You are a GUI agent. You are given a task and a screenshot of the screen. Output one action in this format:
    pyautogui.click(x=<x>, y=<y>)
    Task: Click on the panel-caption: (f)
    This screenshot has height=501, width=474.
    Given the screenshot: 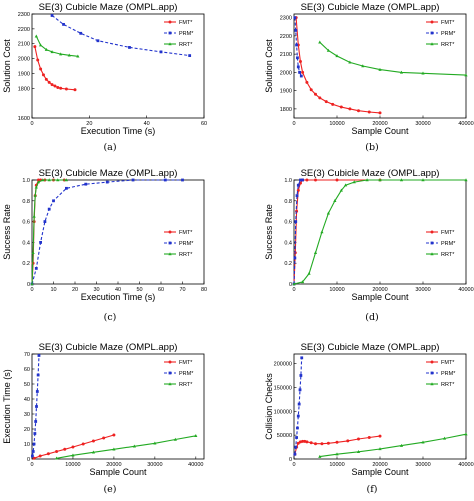 What is the action you would take?
    pyautogui.click(x=372, y=489)
    